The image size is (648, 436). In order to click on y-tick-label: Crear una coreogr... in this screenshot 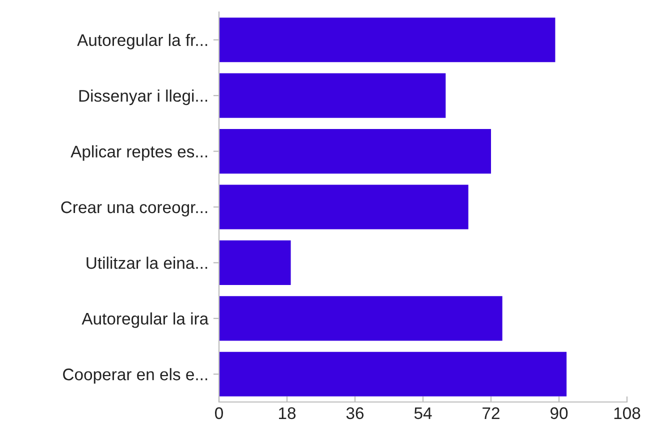, I will do `click(134, 208)`.